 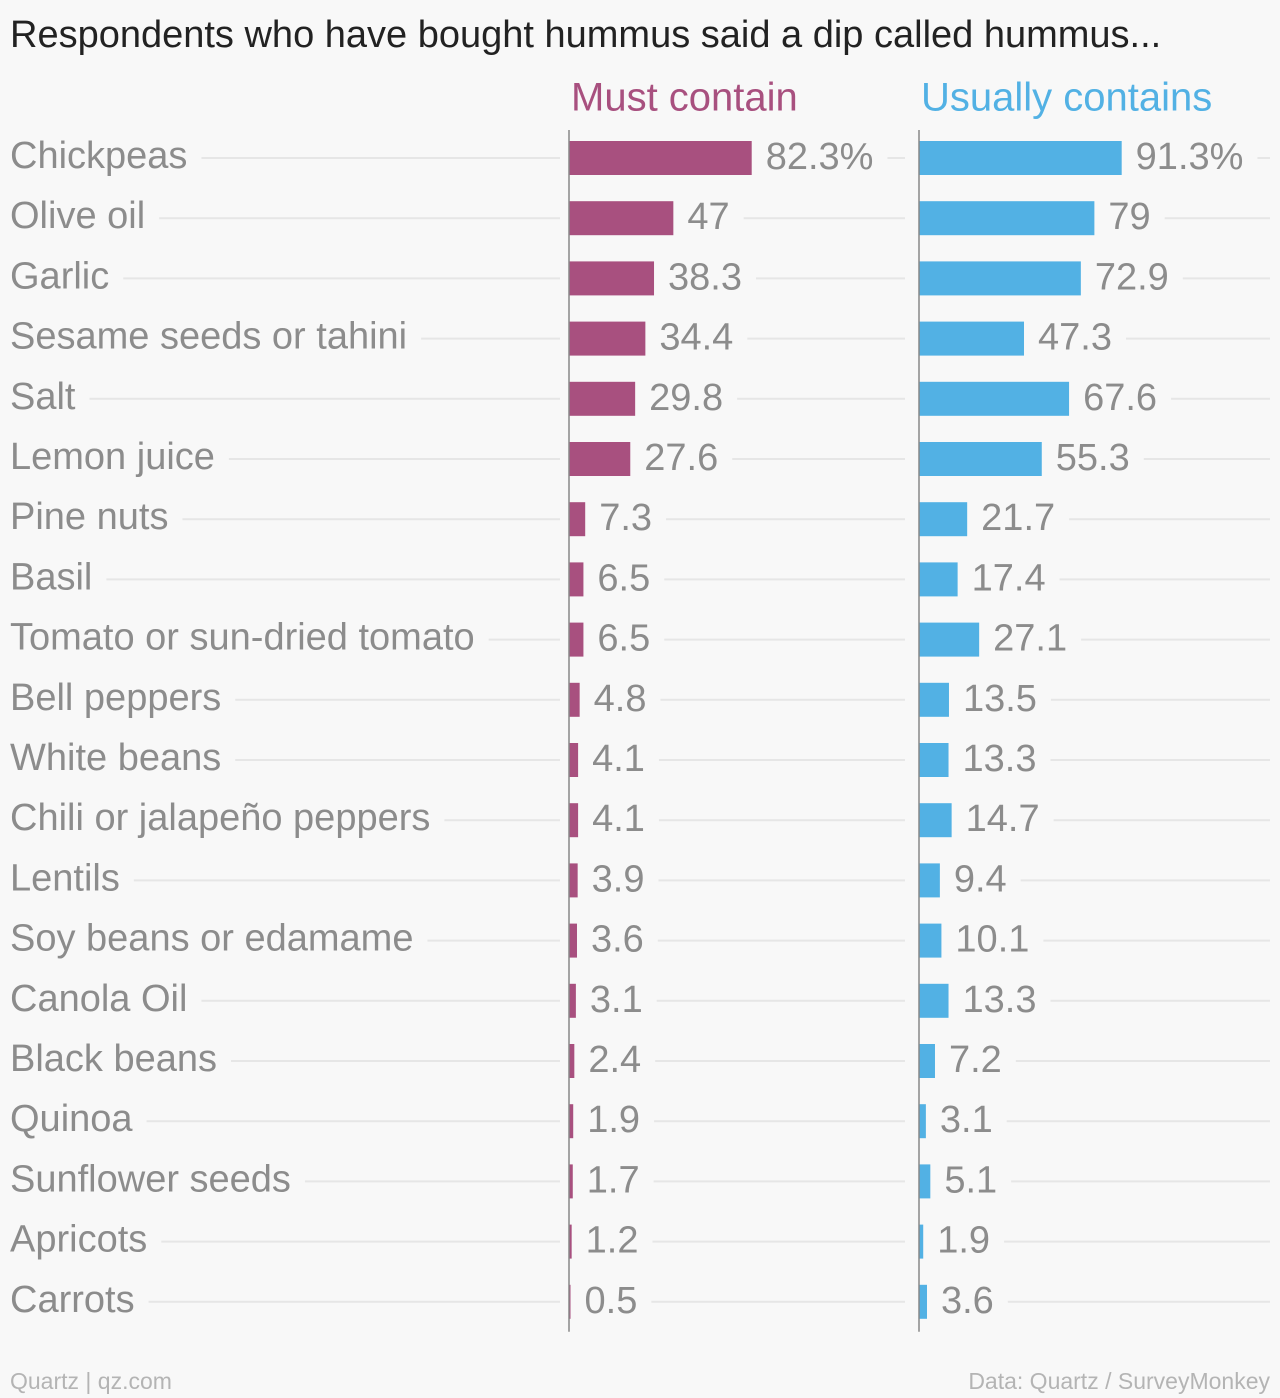 I want to click on data-label: 2.4, so click(x=614, y=1060).